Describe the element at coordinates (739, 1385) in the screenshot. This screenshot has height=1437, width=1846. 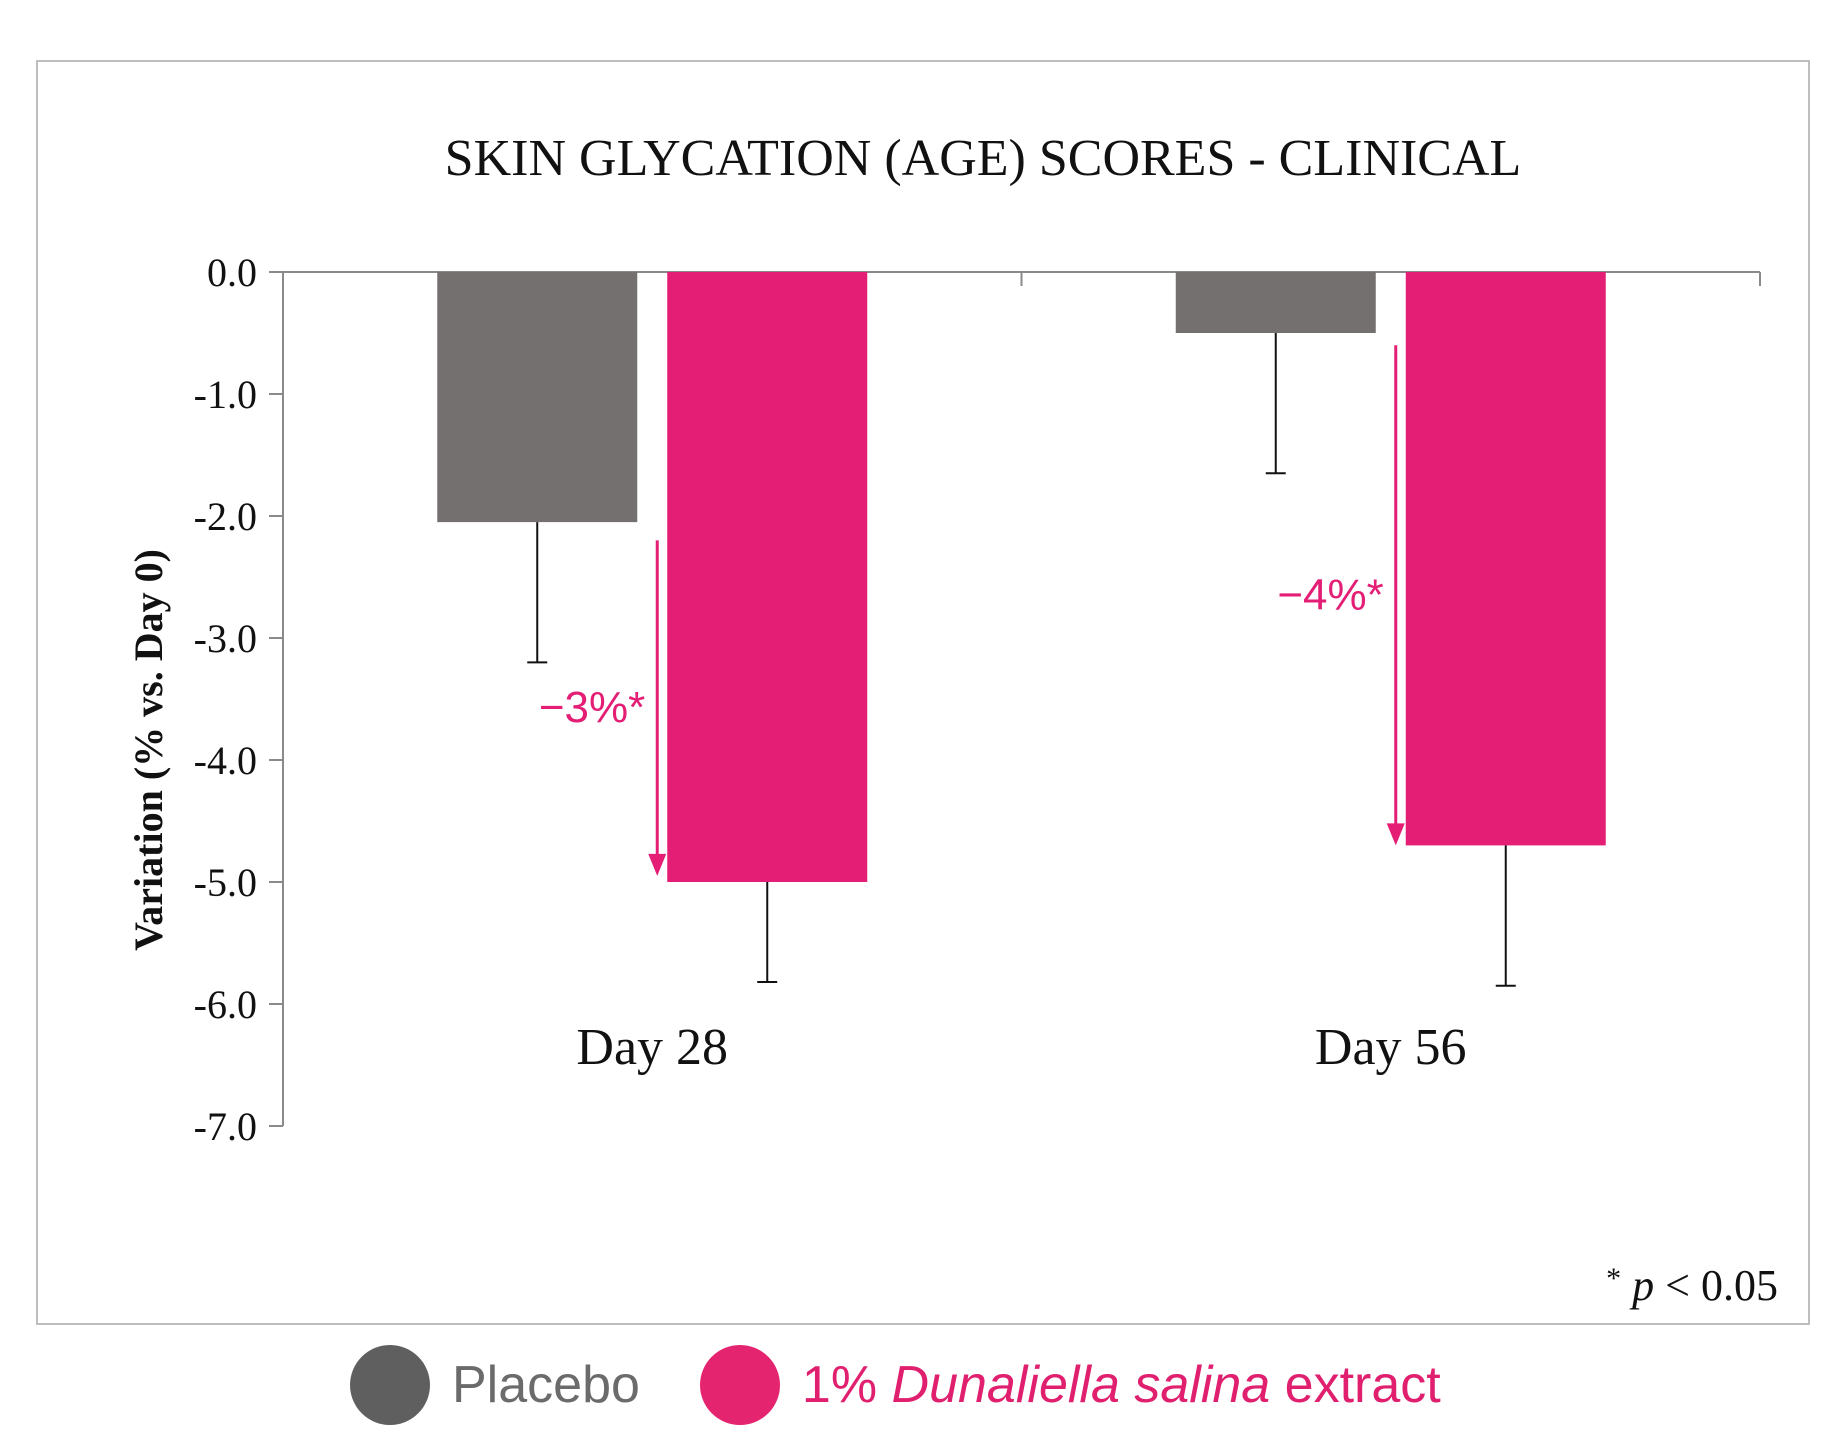
I see `legend-swatch-extract` at that location.